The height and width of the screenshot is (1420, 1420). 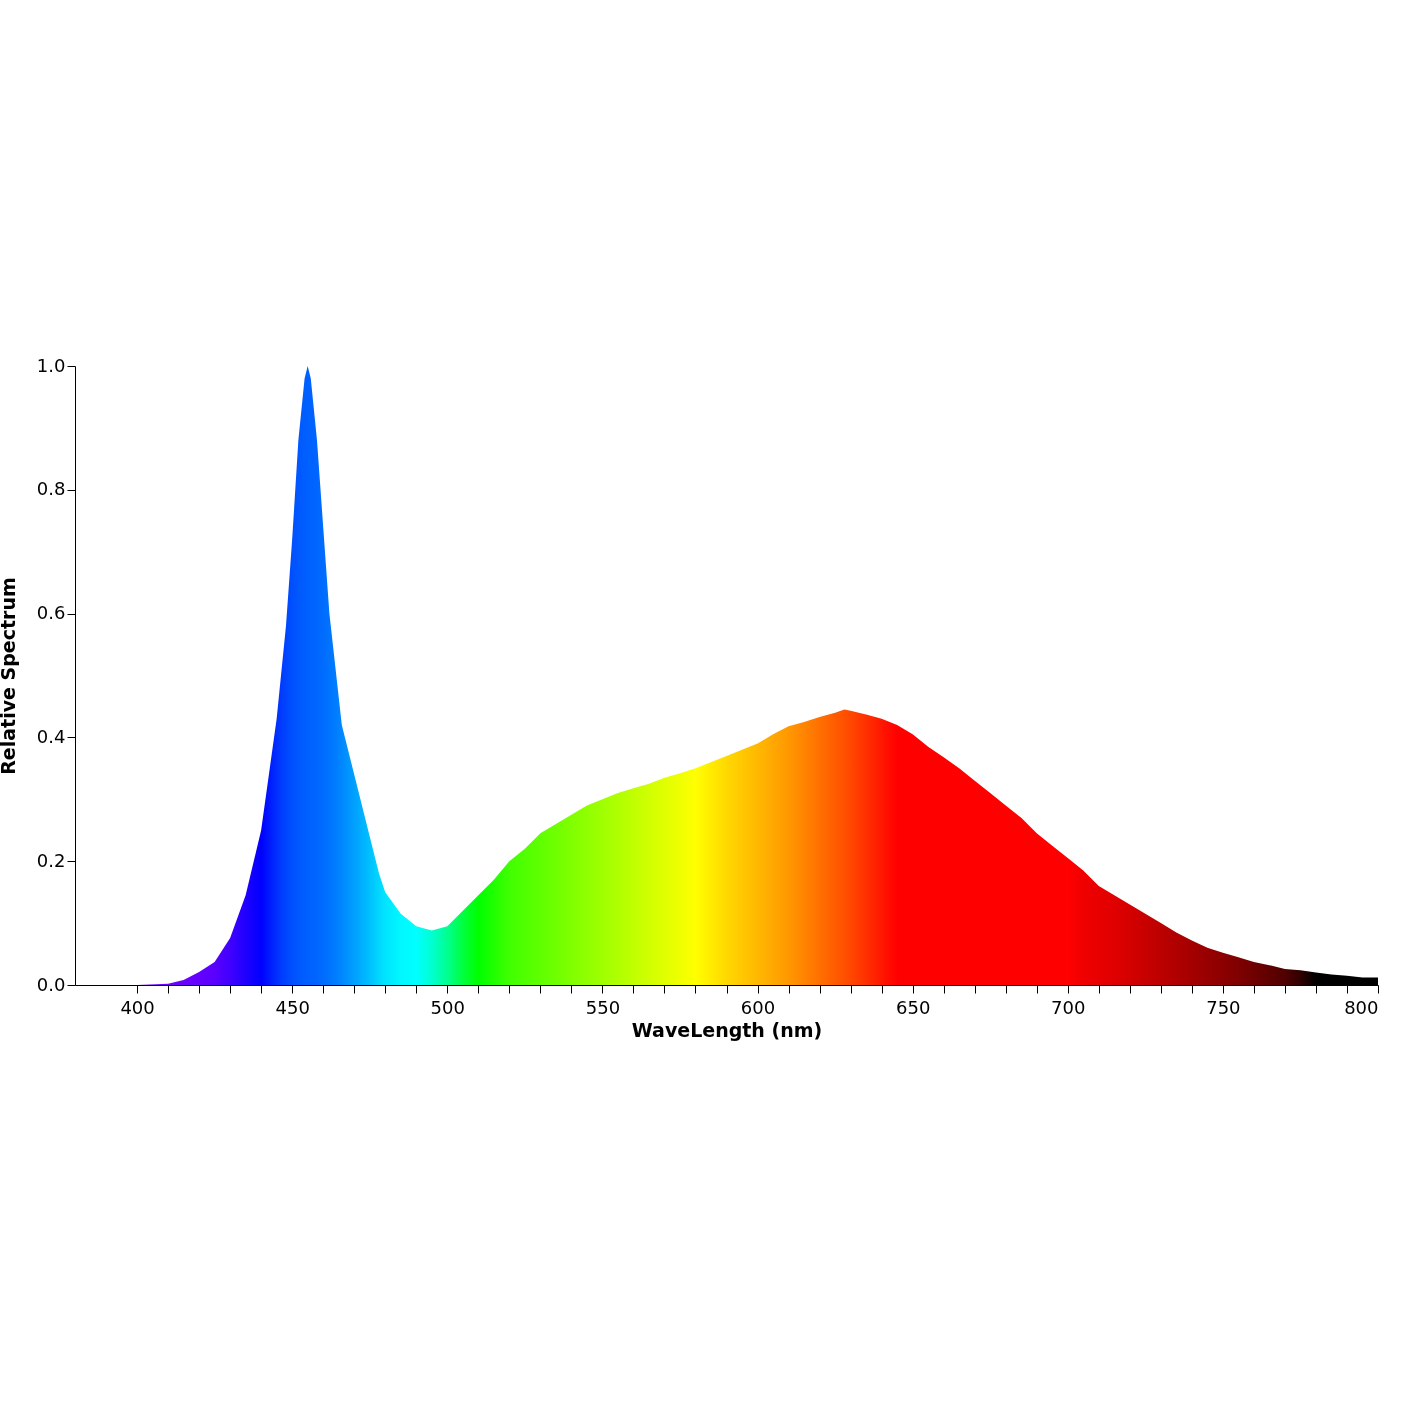 I want to click on x-tick-label: 400, so click(x=137, y=1007).